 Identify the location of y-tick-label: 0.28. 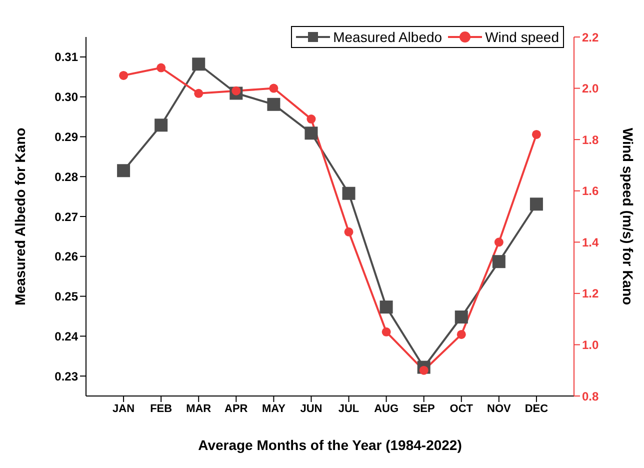
(66, 177).